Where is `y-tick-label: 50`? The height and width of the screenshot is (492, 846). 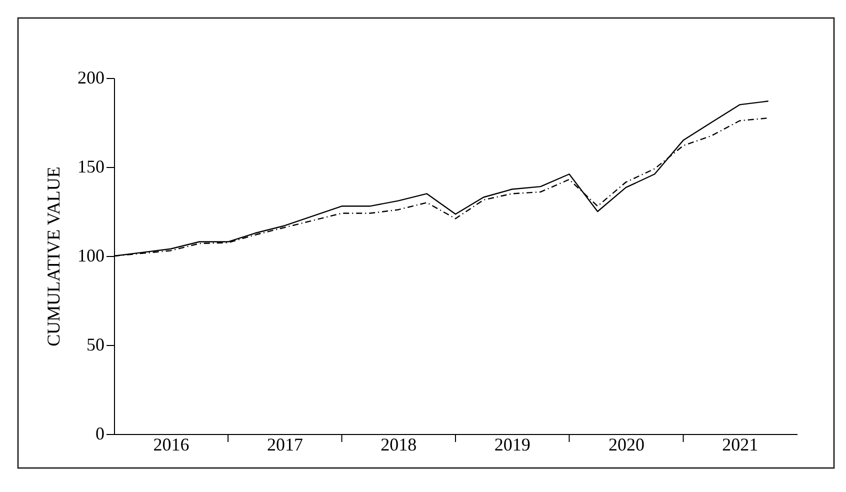 y-tick-label: 50 is located at coordinates (95, 344).